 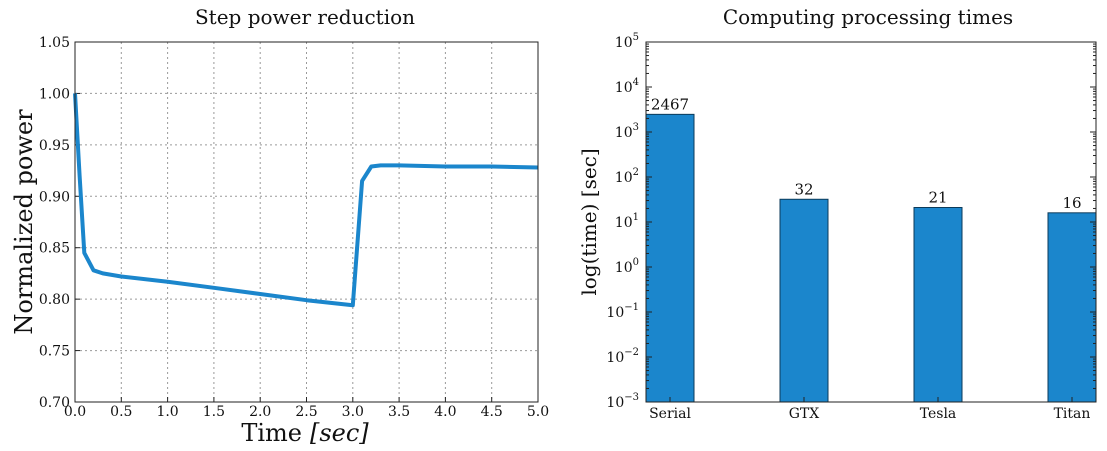 What do you see at coordinates (54, 197) in the screenshot?
I see `y-tick-label: 0.90` at bounding box center [54, 197].